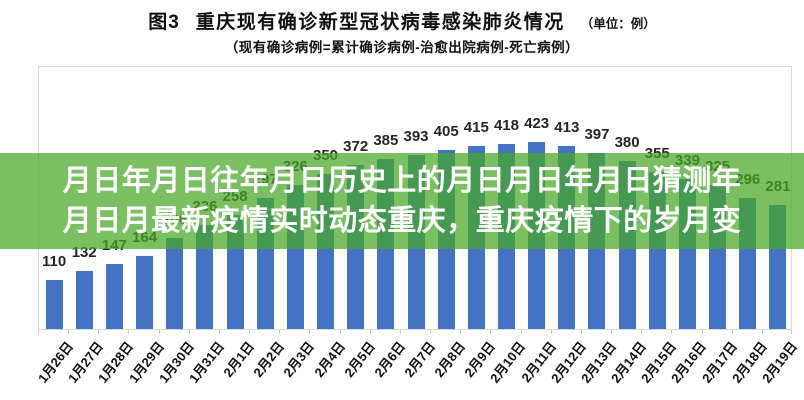  Describe the element at coordinates (476, 127) in the screenshot. I see `bar-value-label: 415` at that location.